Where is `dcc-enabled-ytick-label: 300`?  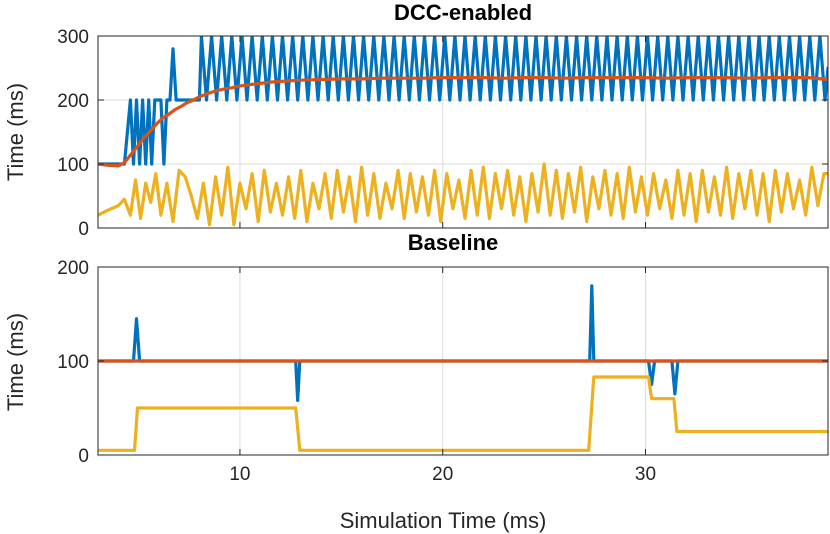 dcc-enabled-ytick-label: 300 is located at coordinates (73, 37).